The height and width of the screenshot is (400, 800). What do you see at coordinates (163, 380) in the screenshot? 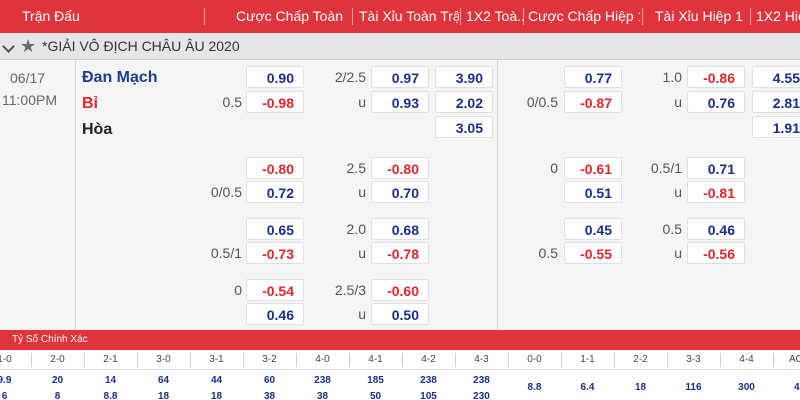
I see `score-odds: 64` at bounding box center [163, 380].